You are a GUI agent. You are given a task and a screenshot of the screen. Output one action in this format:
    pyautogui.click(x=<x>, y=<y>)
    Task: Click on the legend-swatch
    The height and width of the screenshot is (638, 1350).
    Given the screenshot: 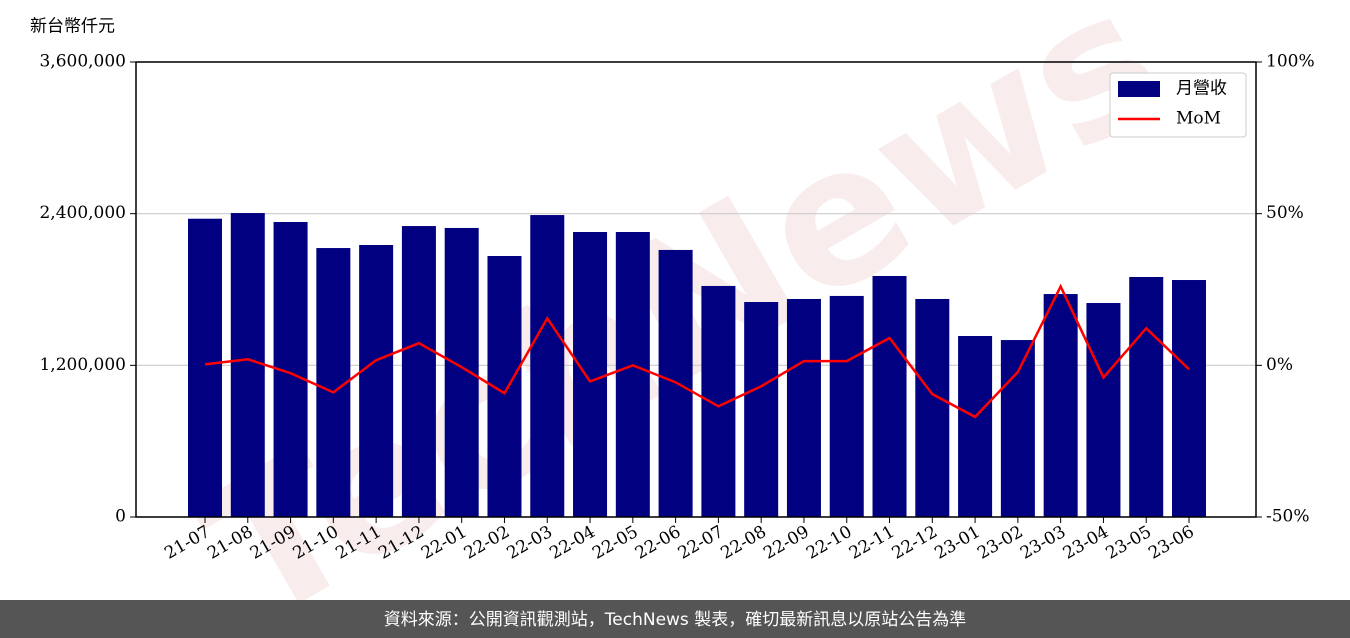 What is the action you would take?
    pyautogui.click(x=1139, y=89)
    